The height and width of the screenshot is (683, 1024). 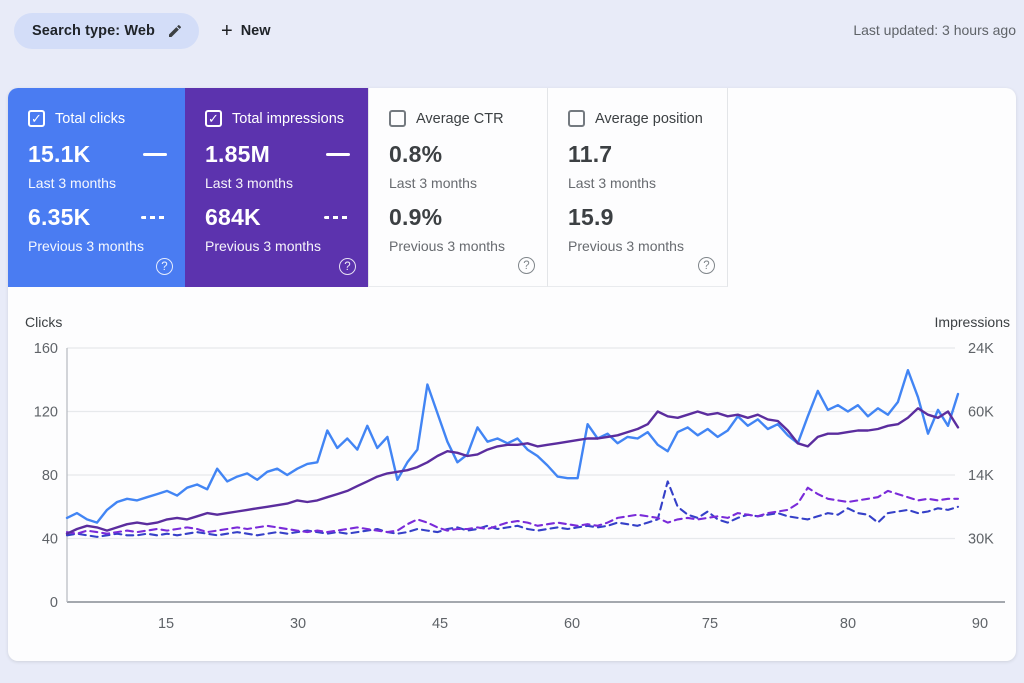 What do you see at coordinates (460, 118) in the screenshot?
I see `card-label: Average CTR` at bounding box center [460, 118].